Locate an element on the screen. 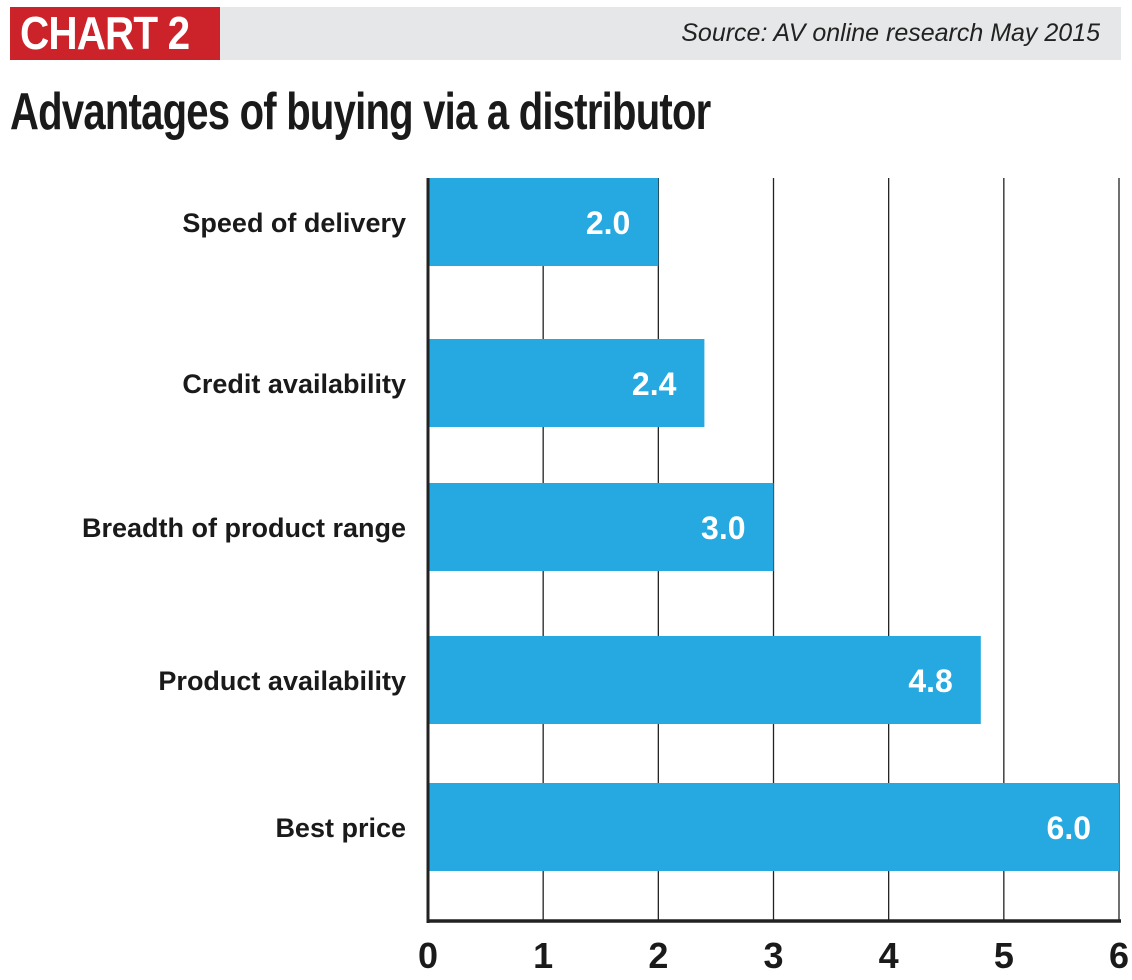 The image size is (1132, 980). x-tick-label: 4 is located at coordinates (889, 955).